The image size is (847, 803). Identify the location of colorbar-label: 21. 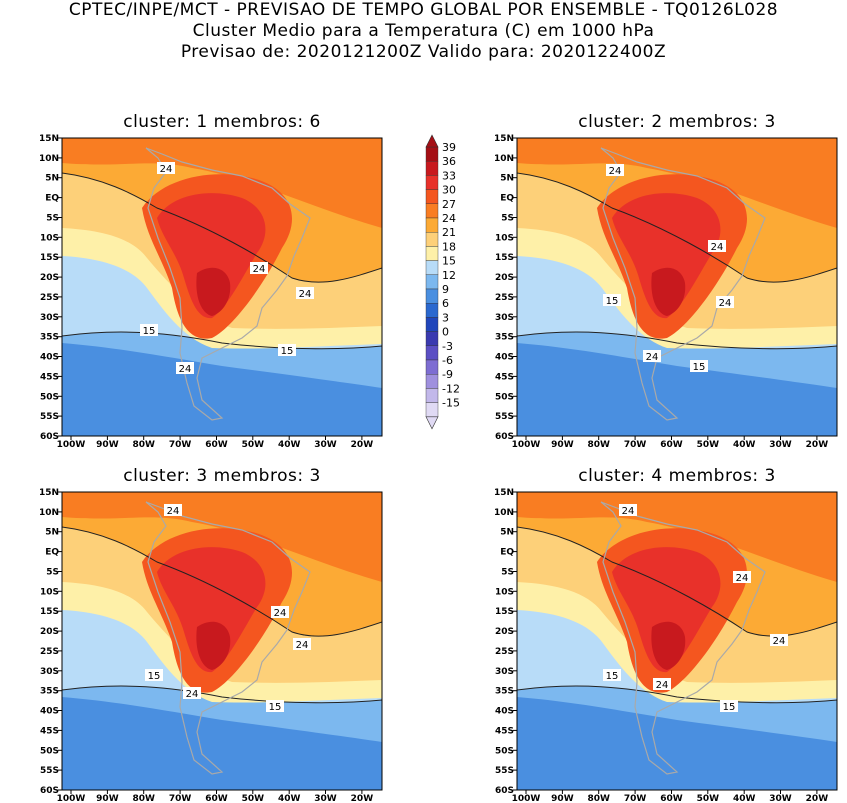
(449, 232).